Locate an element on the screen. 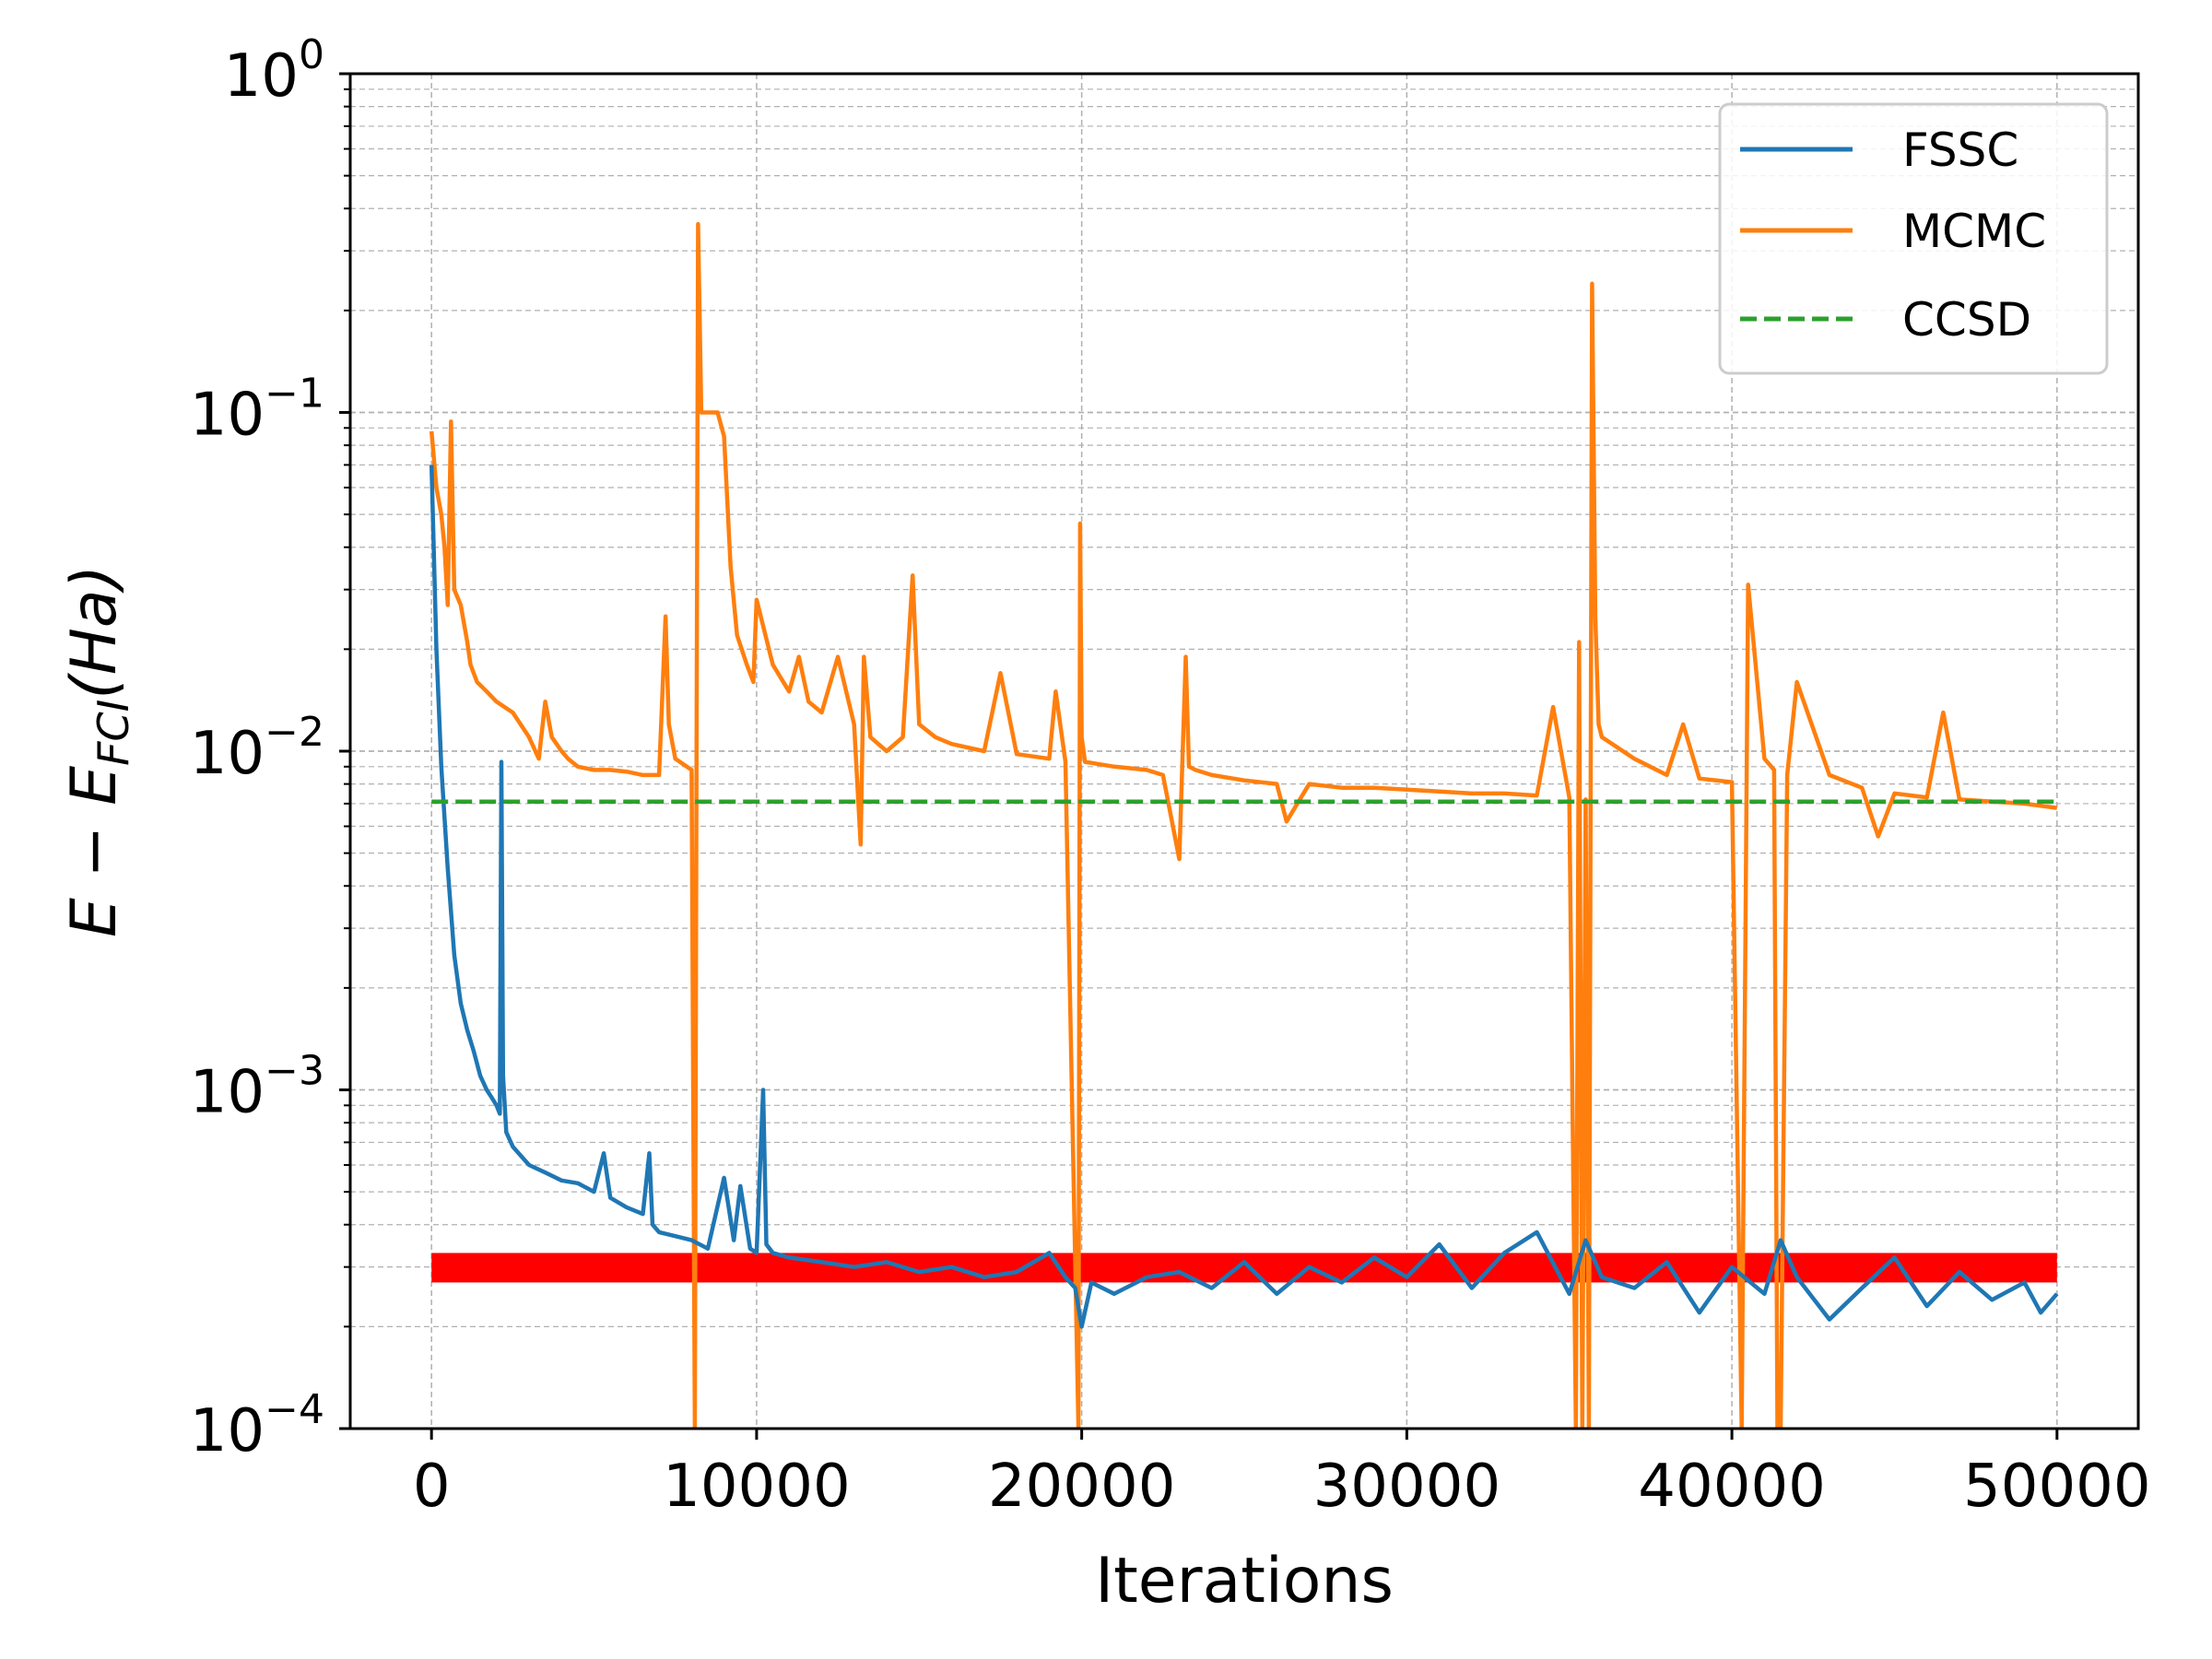  x-tick-label: 20000 is located at coordinates (1082, 1487).